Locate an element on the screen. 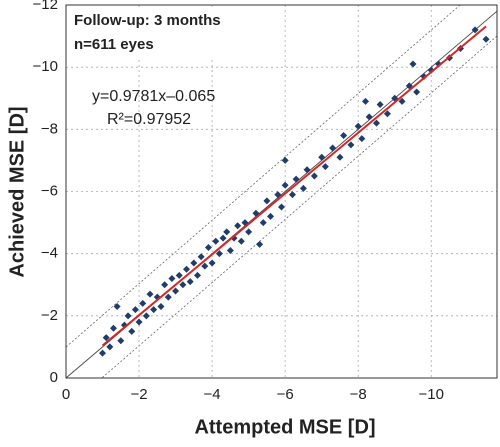 This screenshot has height=447, width=500. y-axis-title: Achieved MSE [D] is located at coordinates (17, 191).